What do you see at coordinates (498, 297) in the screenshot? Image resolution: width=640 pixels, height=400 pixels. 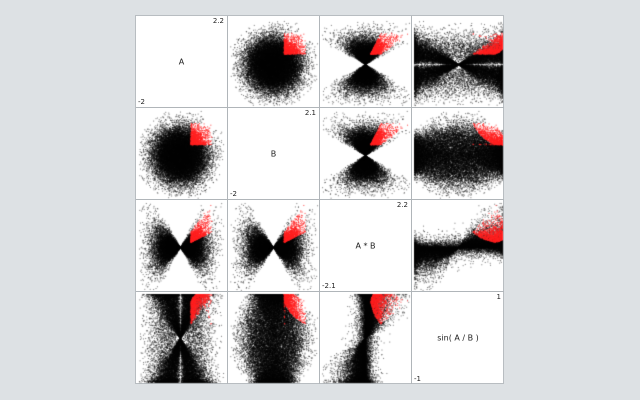 I see `variable-max-label: 1` at bounding box center [498, 297].